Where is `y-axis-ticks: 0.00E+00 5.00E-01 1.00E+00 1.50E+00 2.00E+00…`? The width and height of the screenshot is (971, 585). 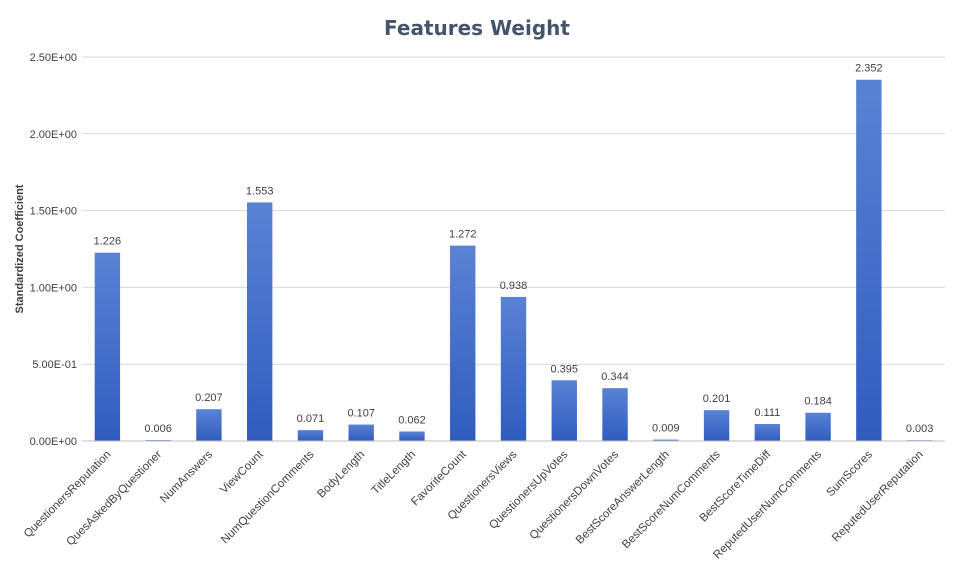
y-axis-ticks: 0.00E+00 5.00E-01 1.00E+00 1.50E+00 2.00E+00… is located at coordinates (53, 250).